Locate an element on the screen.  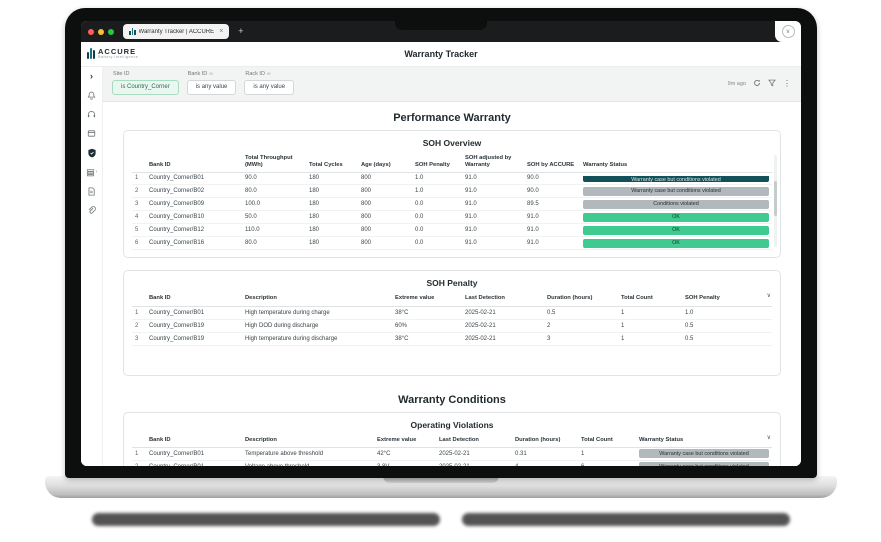
zoom-window-button is located at coordinates (111, 31).